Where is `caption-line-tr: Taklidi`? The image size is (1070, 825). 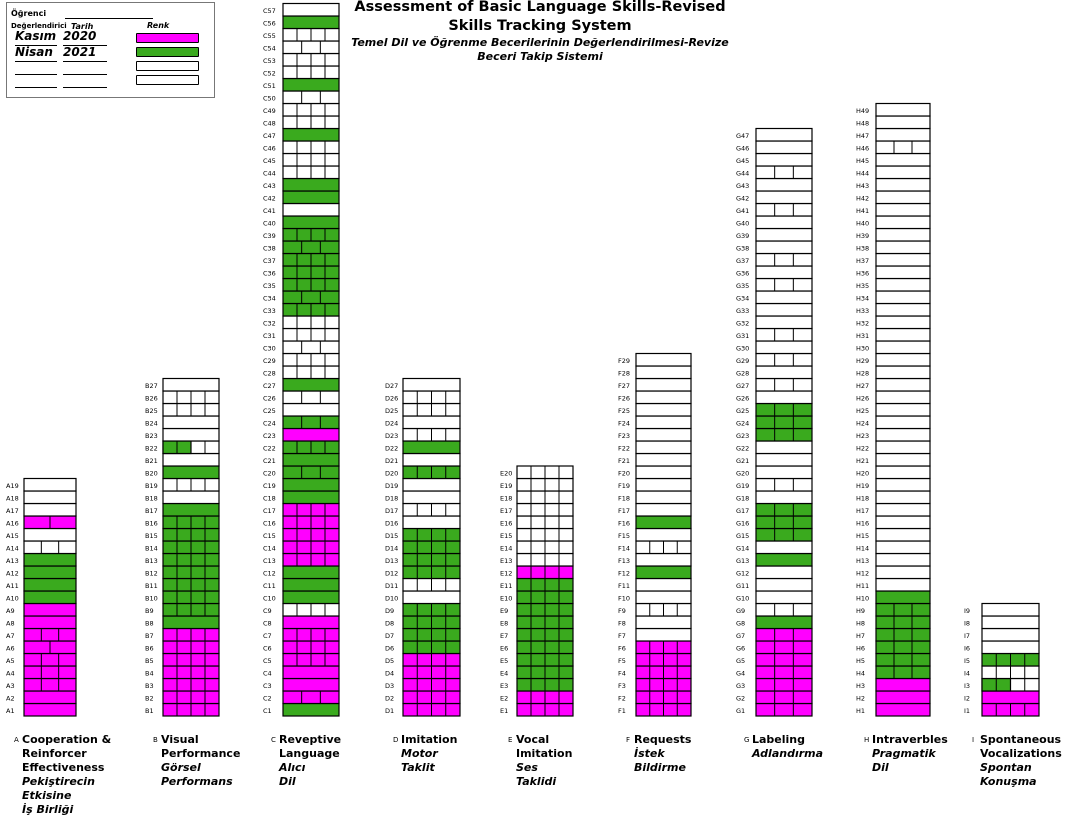
caption-line-tr: Taklidi is located at coordinates (536, 781).